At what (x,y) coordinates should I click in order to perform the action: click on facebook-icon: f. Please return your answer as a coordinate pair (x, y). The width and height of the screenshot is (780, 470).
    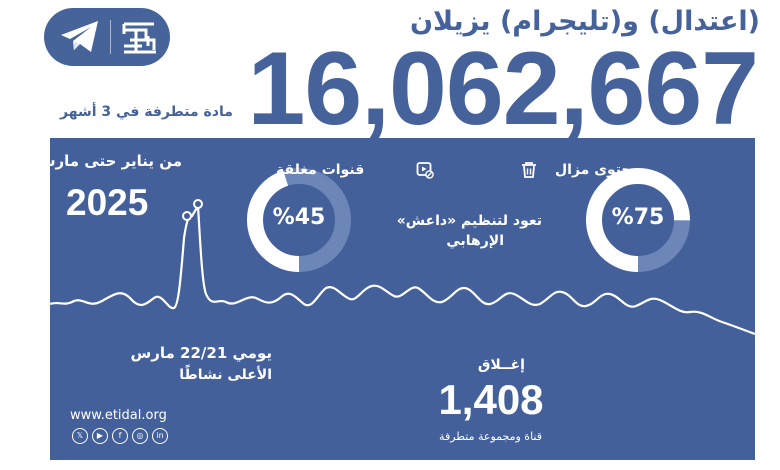
    Looking at the image, I should click on (120, 436).